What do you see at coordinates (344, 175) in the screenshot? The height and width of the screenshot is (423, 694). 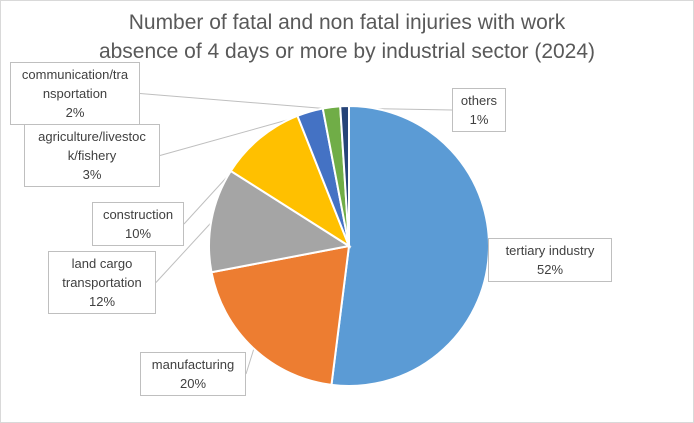 I see `pie-slice-others` at bounding box center [344, 175].